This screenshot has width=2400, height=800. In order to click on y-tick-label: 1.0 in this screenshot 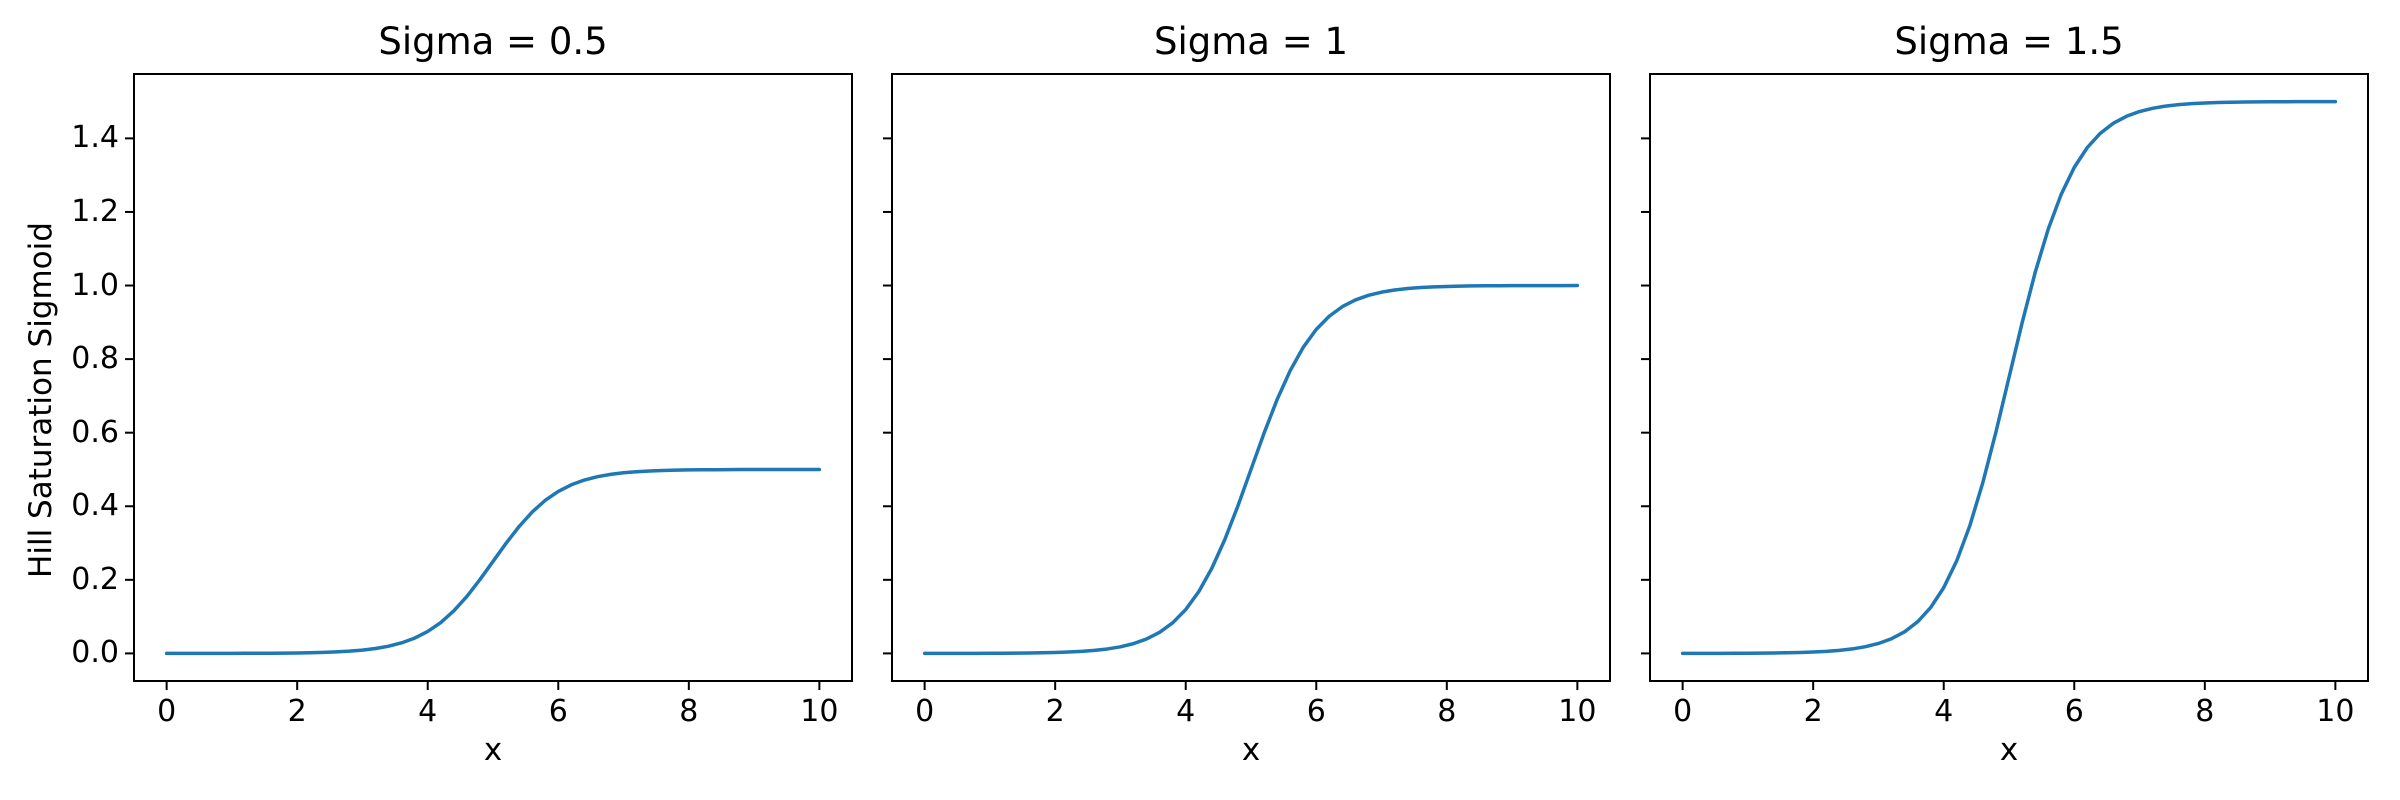, I will do `click(95, 285)`.